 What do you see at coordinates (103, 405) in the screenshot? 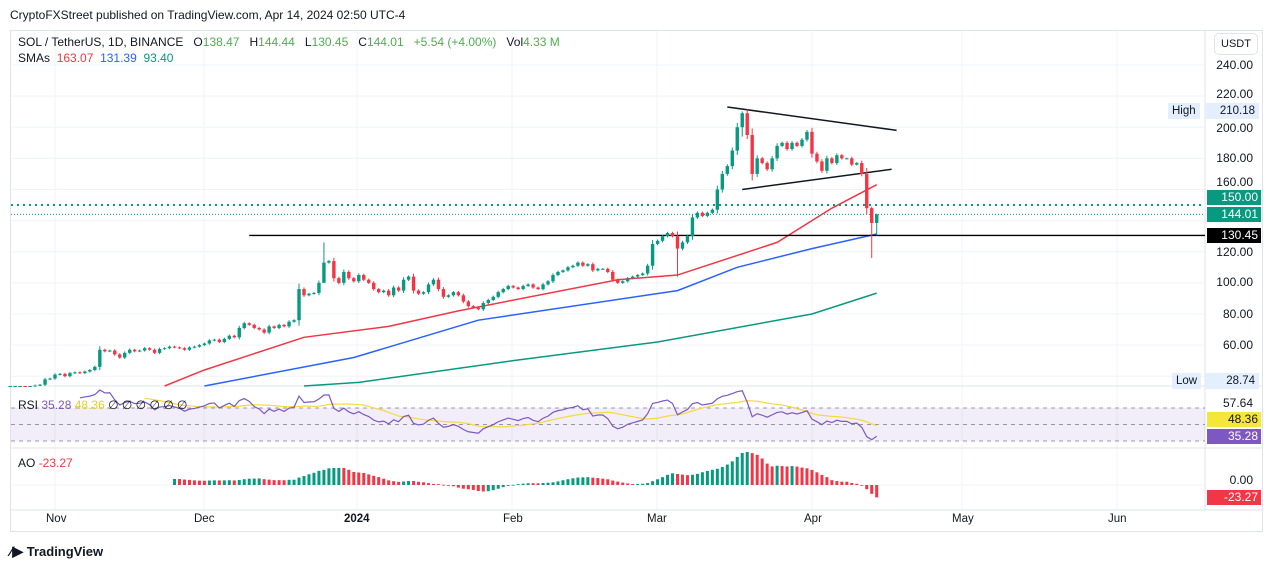
I see `rsi-legend: RSI 35.28 48.36 ∅ ∅ ∅ ∅ ∅ ∅` at bounding box center [103, 405].